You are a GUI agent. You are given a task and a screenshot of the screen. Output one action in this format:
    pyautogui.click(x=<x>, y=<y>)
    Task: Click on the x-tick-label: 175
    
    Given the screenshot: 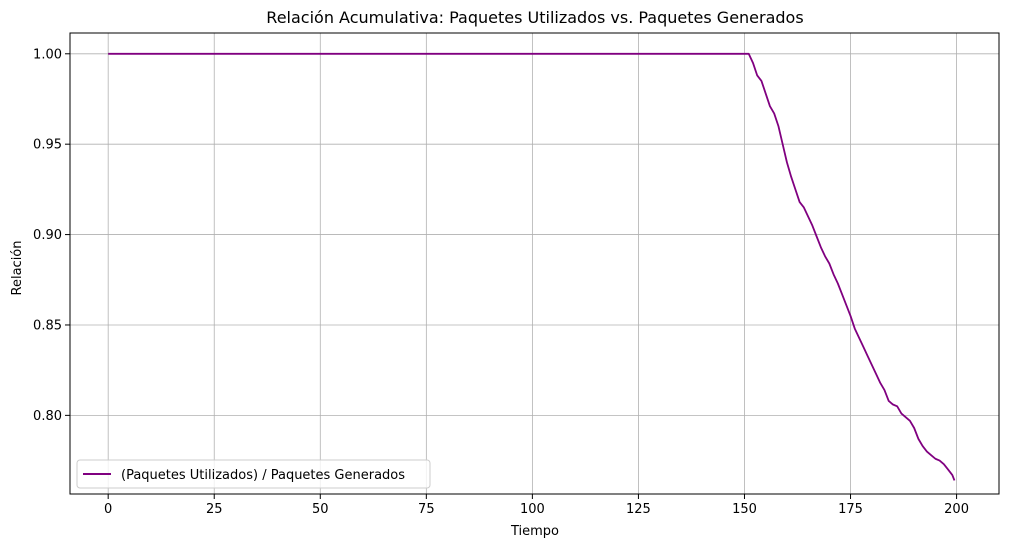 What is the action you would take?
    pyautogui.click(x=850, y=509)
    